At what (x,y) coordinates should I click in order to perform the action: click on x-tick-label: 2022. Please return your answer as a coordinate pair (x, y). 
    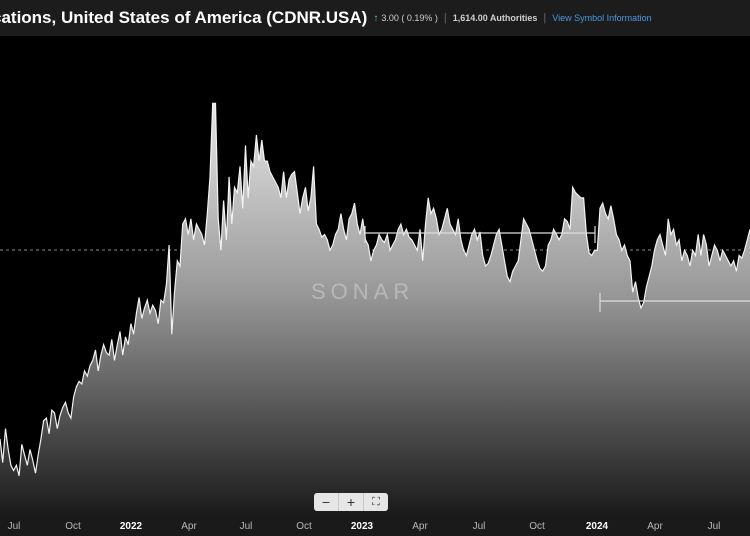
    Looking at the image, I should click on (131, 526).